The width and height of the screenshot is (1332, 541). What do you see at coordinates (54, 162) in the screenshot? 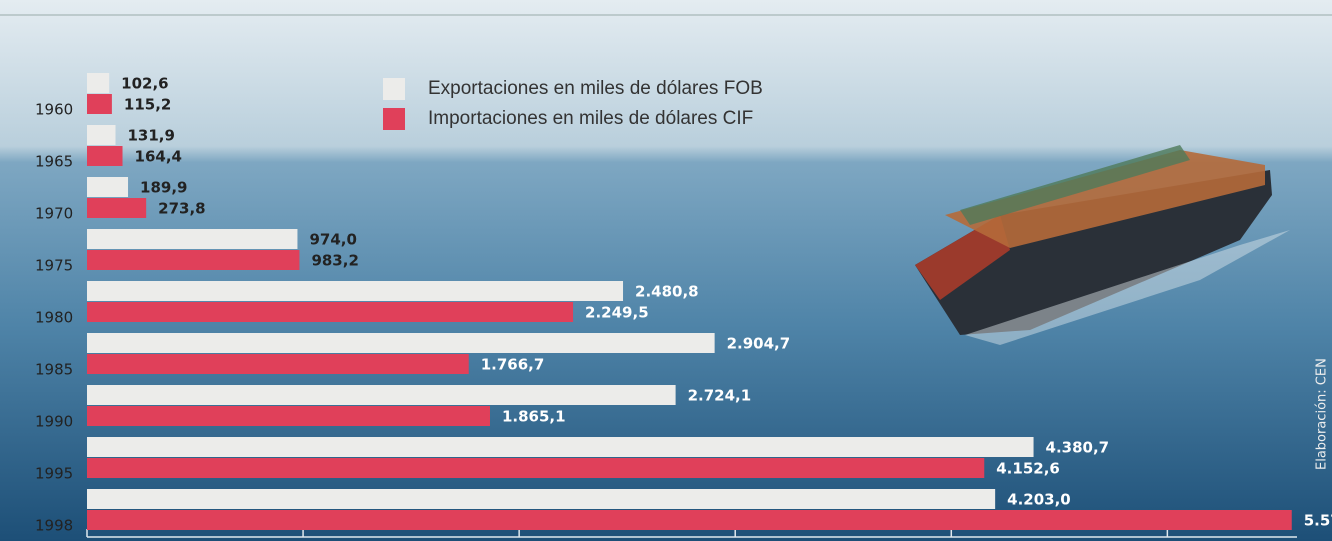
I see `y-tick-label: 1965` at bounding box center [54, 162].